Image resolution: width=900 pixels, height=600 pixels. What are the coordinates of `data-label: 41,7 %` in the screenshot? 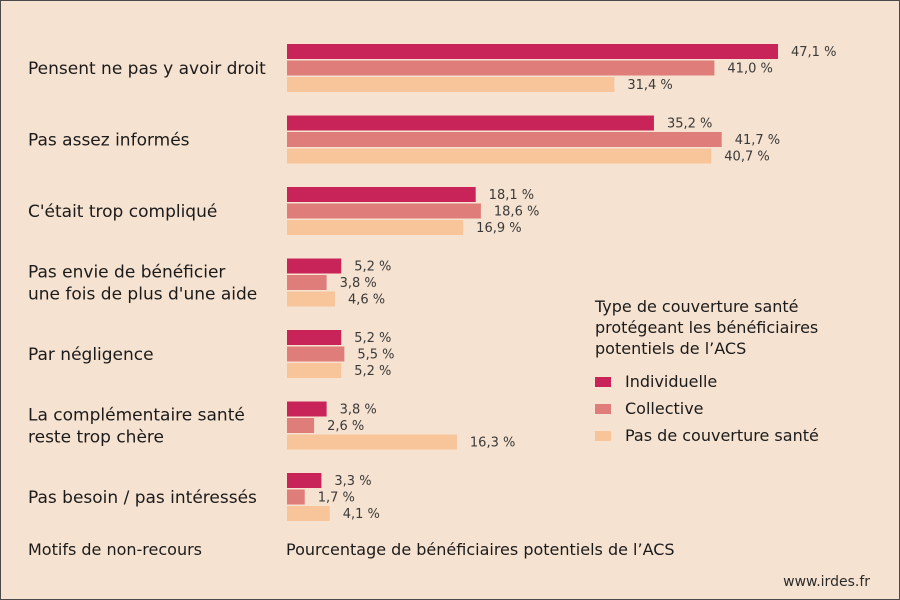 It's located at (757, 140).